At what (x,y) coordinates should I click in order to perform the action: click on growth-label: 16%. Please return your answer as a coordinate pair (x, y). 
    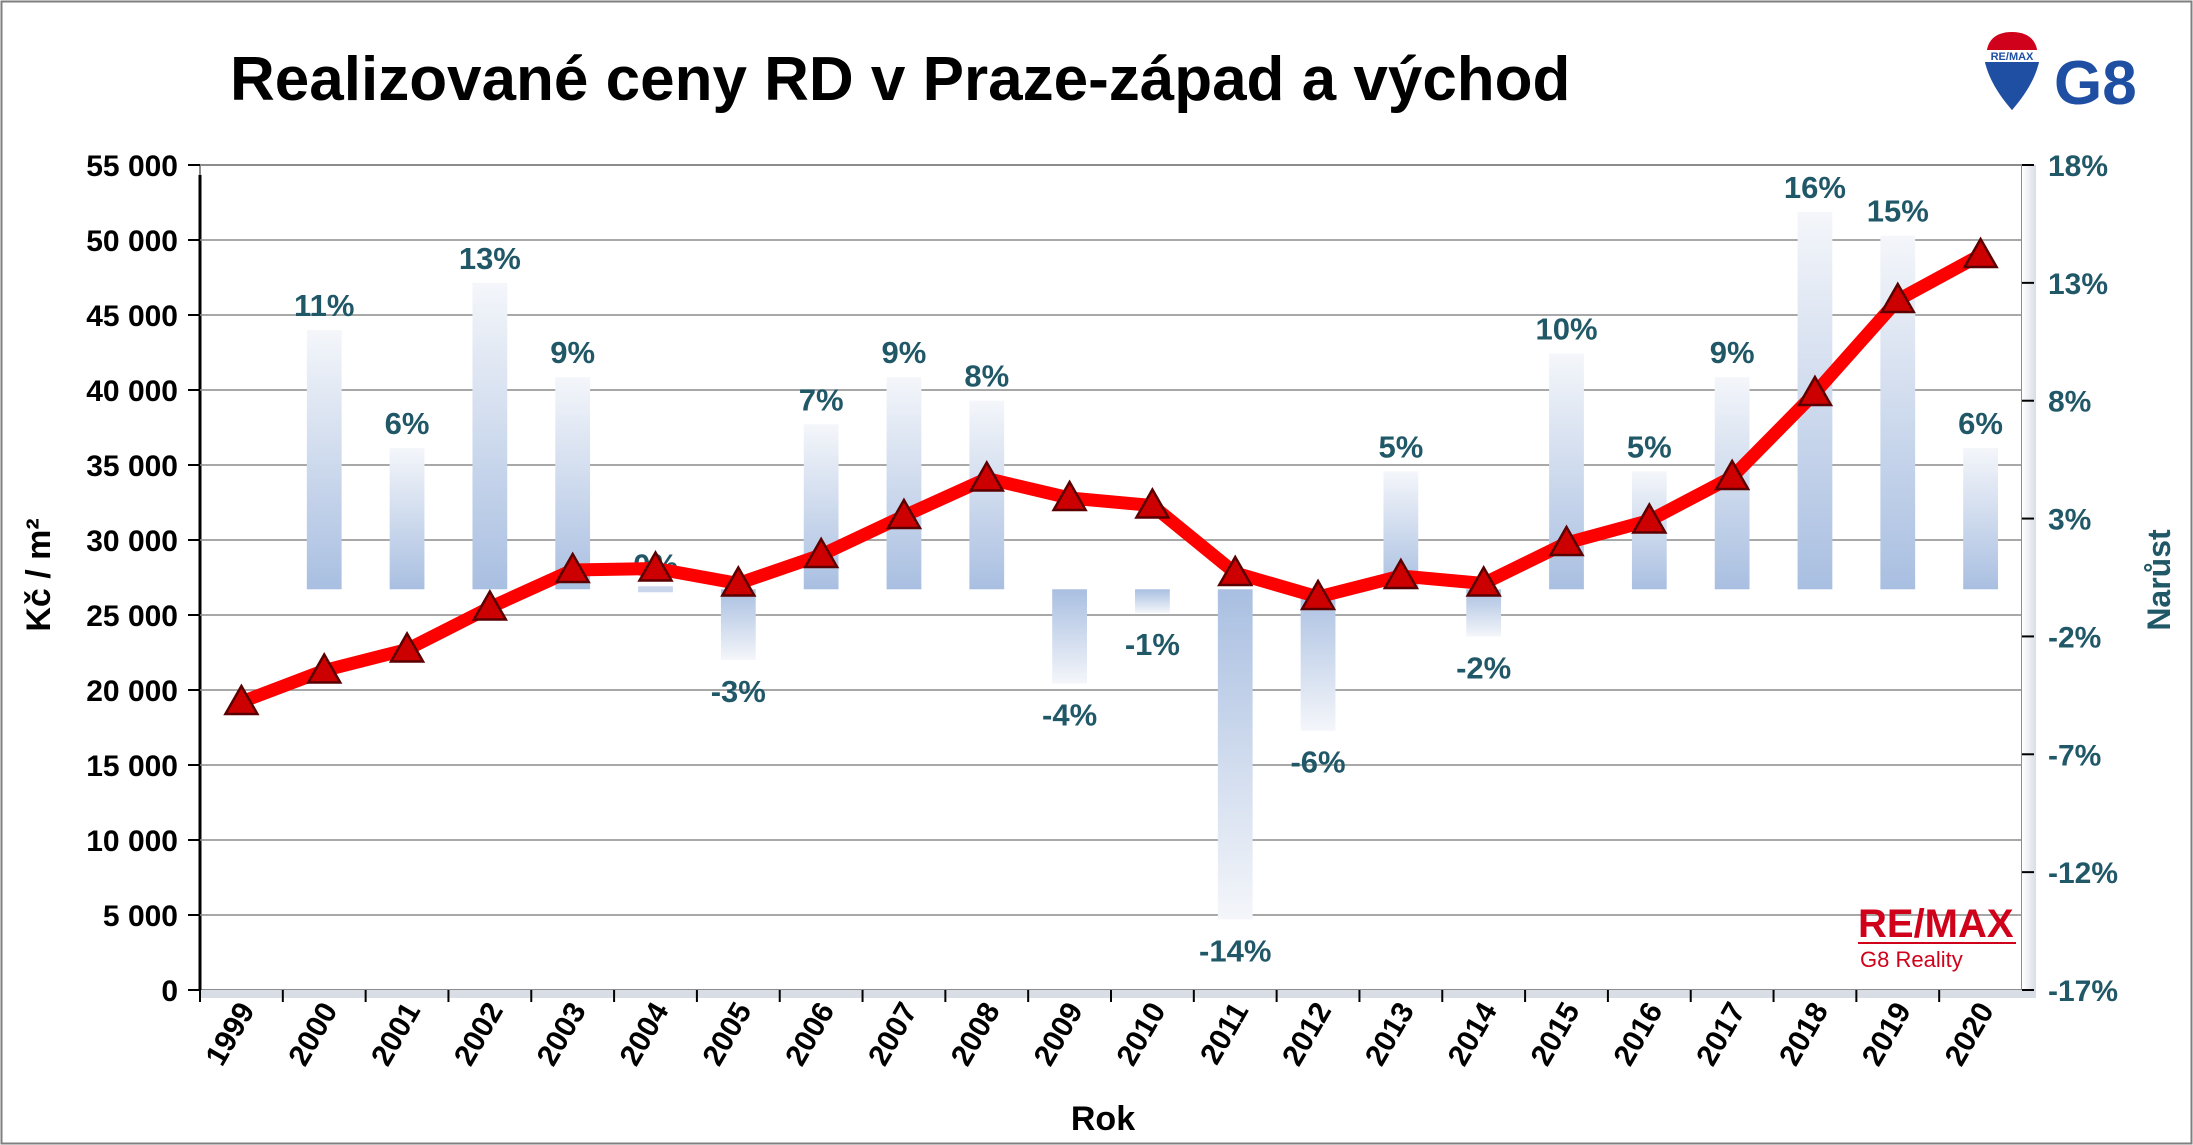
    Looking at the image, I should click on (1815, 187).